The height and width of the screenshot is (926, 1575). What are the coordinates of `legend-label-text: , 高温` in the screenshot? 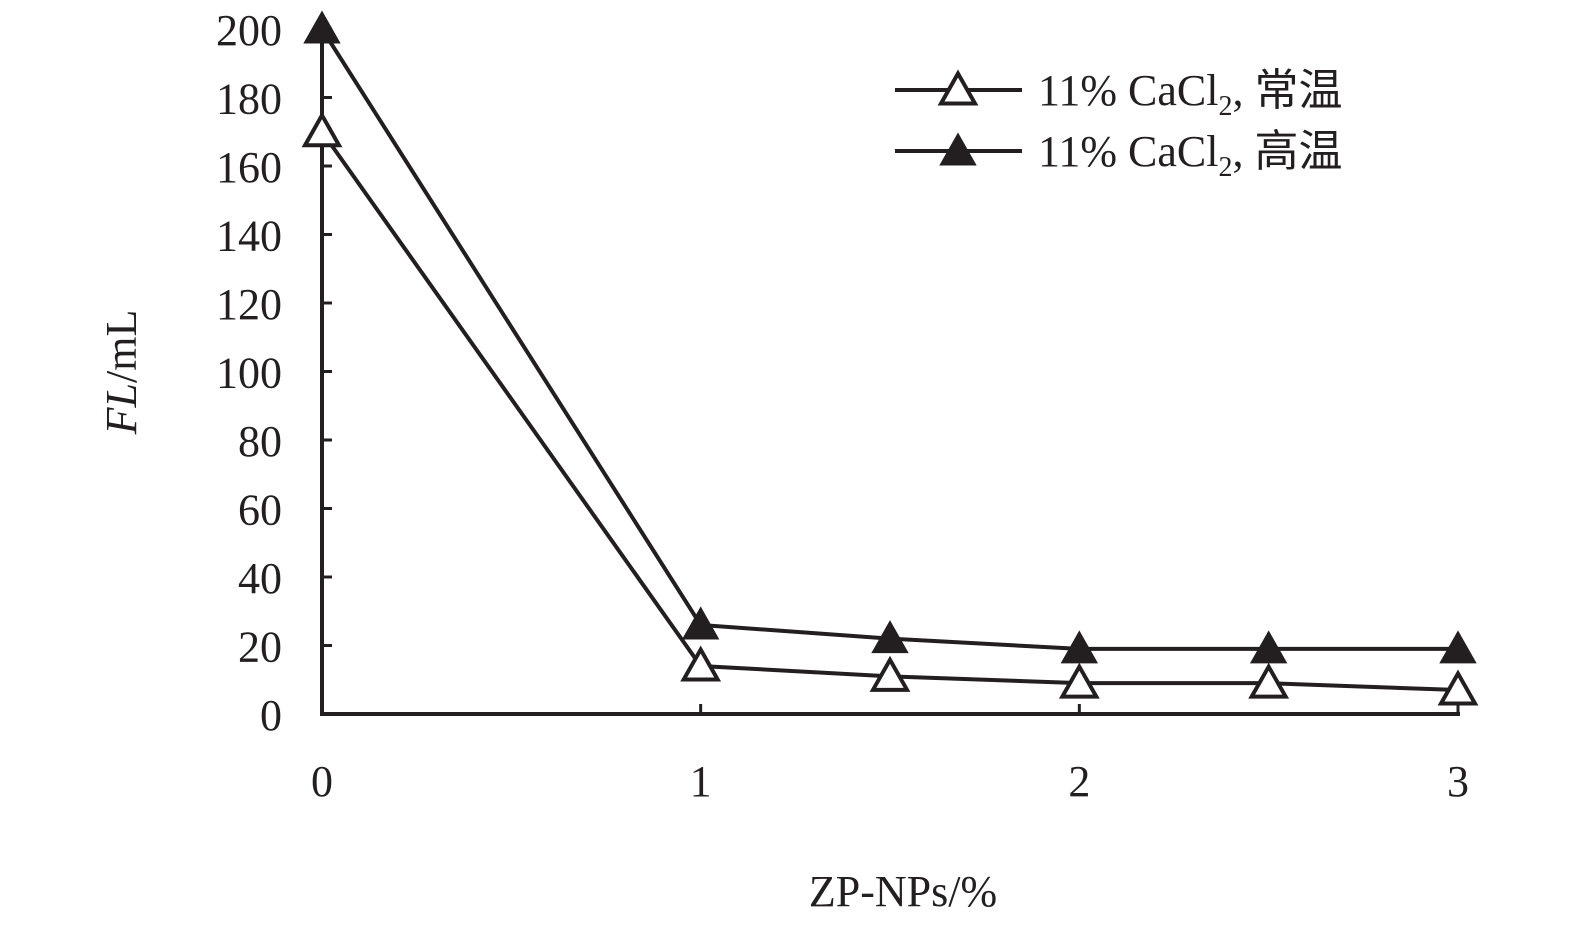 It's located at (1287, 151).